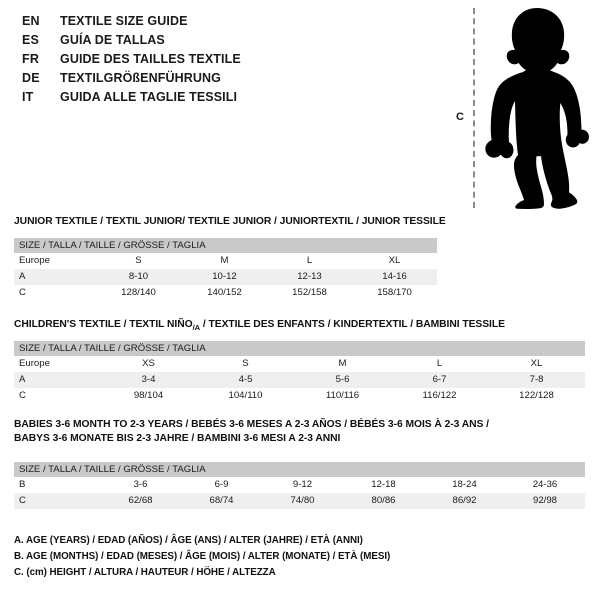 Image resolution: width=600 pixels, height=600 pixels. I want to click on table-row: C 98/104 104/110 110/116 116/122 122/128, so click(299, 396).